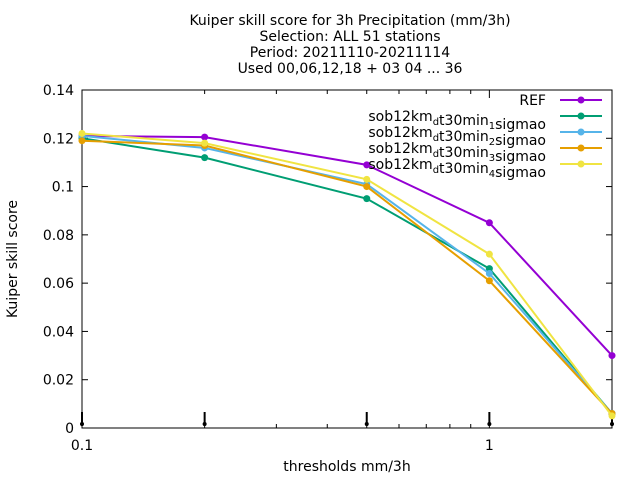 This screenshot has height=480, width=640. What do you see at coordinates (532, 101) in the screenshot?
I see `legend-label: REF` at bounding box center [532, 101].